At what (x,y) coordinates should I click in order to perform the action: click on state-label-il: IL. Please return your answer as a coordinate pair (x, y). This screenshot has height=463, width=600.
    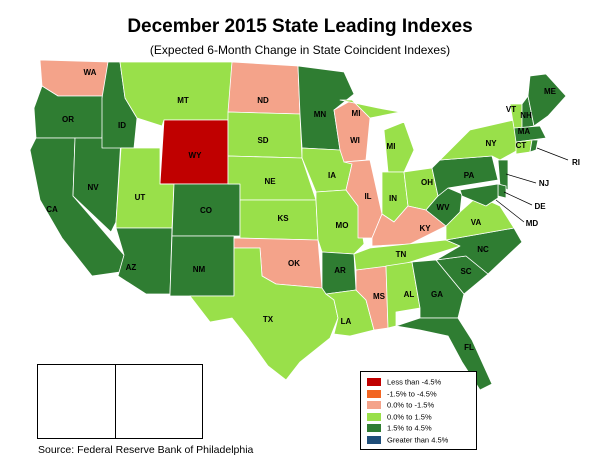
    Looking at the image, I should click on (367, 196).